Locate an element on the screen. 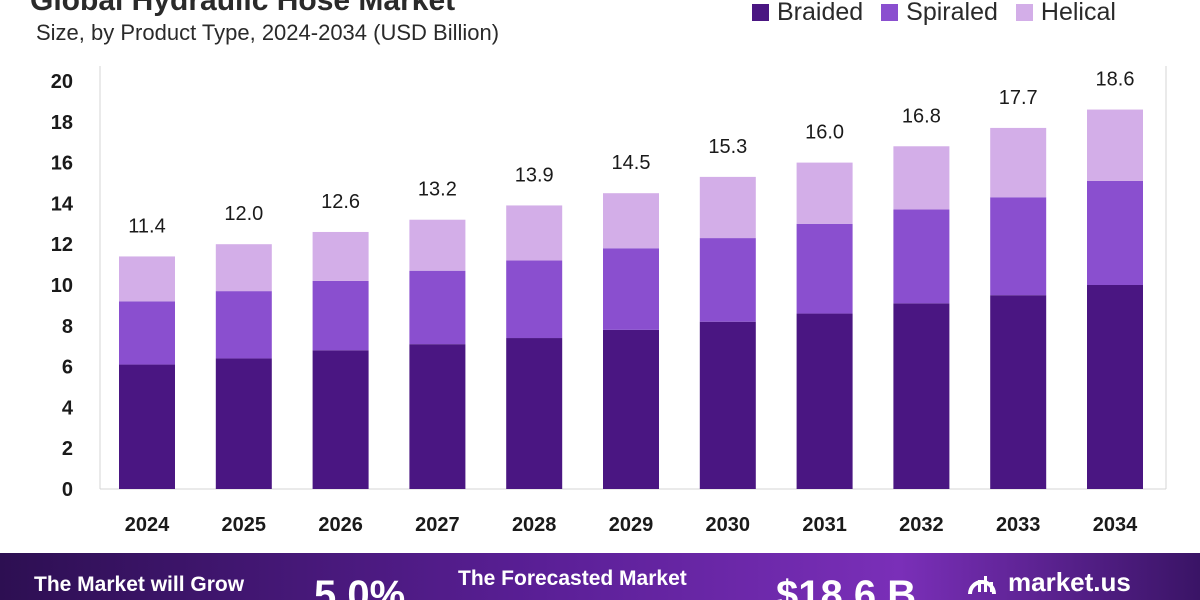  total-label-2029: 14.5 is located at coordinates (631, 163).